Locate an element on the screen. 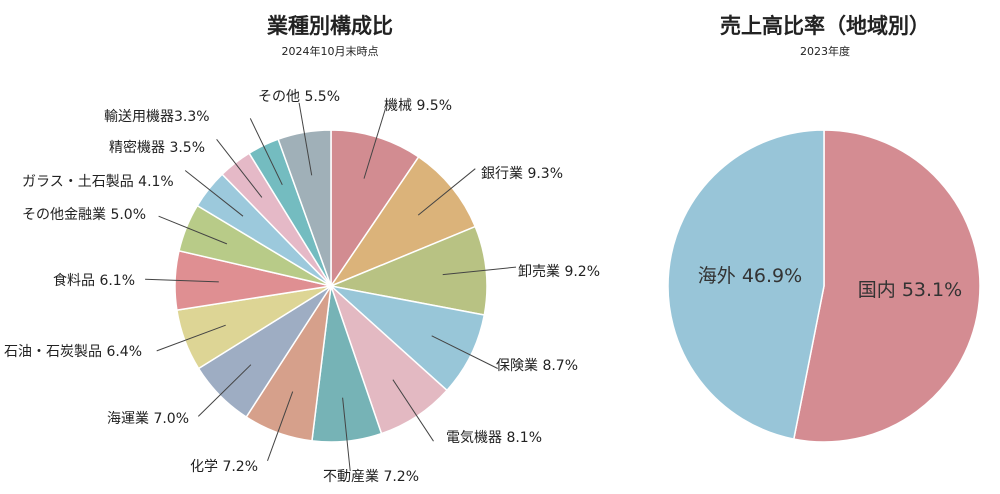  industry-slice-label-6: 化学 7.2% is located at coordinates (224, 467).